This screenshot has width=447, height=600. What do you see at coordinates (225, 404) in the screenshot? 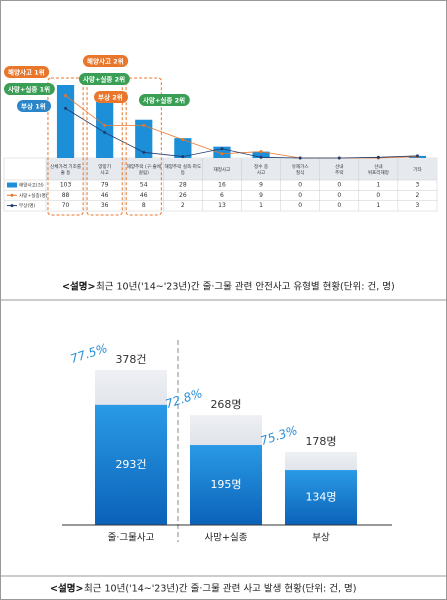
I see `value-label: 268명` at bounding box center [225, 404].